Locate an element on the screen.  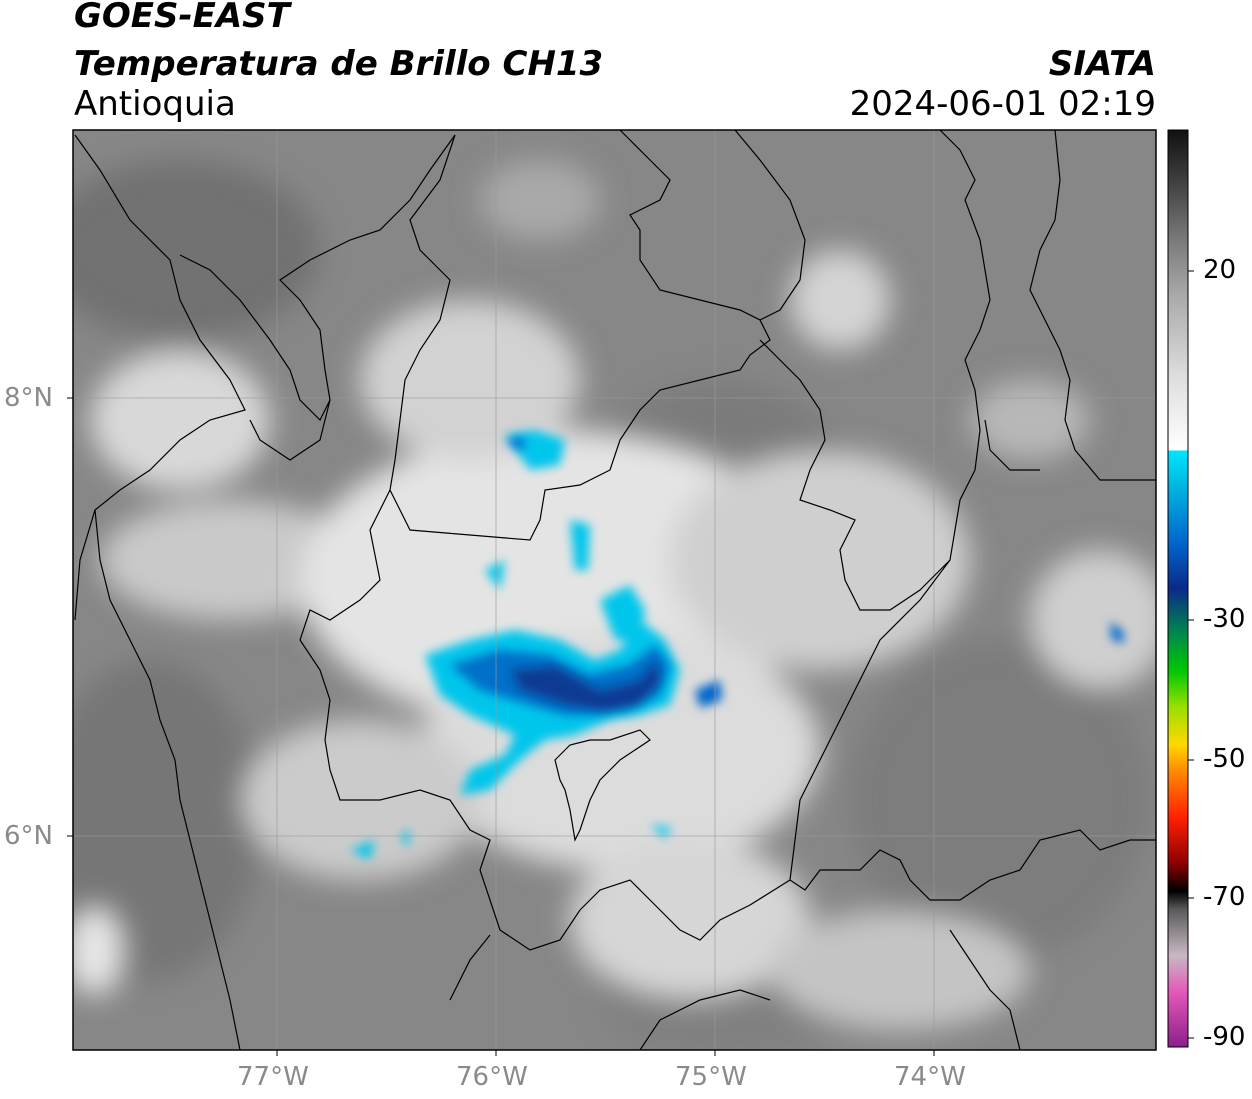
colorbar-tick-neg70: -70 is located at coordinates (1224, 897).